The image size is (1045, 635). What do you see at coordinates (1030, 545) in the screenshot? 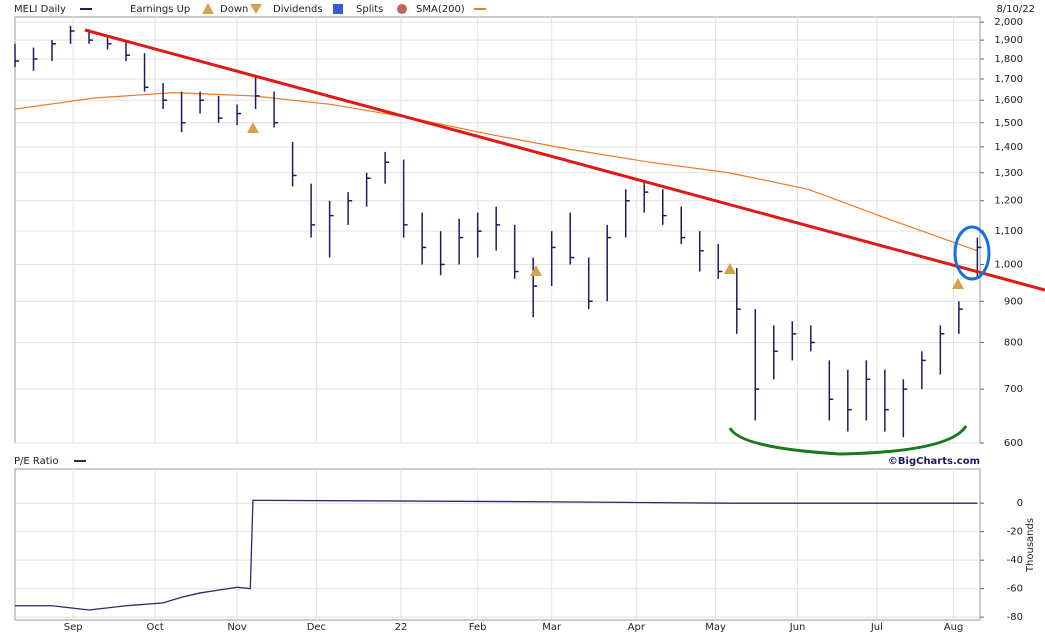
I see `y-axis-label: Thousands` at bounding box center [1030, 545].